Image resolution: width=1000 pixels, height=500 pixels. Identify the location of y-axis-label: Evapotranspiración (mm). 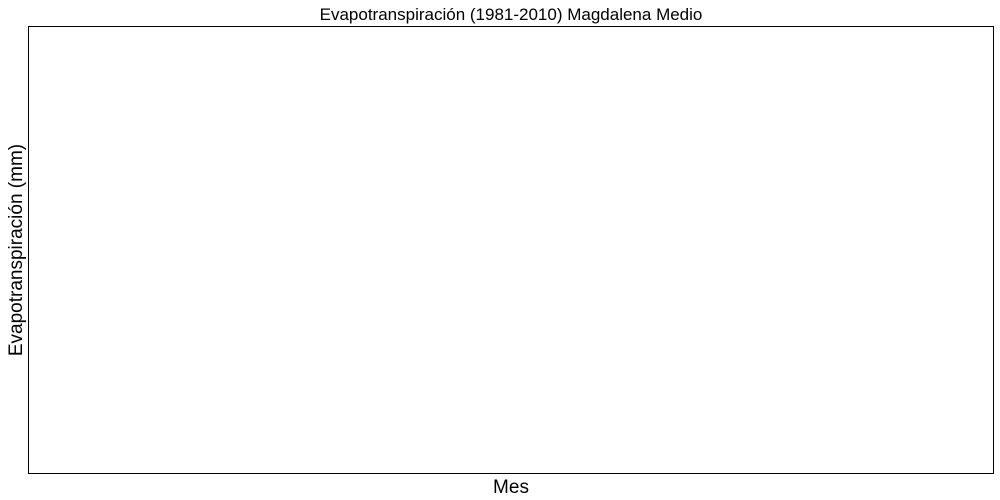
(16, 250).